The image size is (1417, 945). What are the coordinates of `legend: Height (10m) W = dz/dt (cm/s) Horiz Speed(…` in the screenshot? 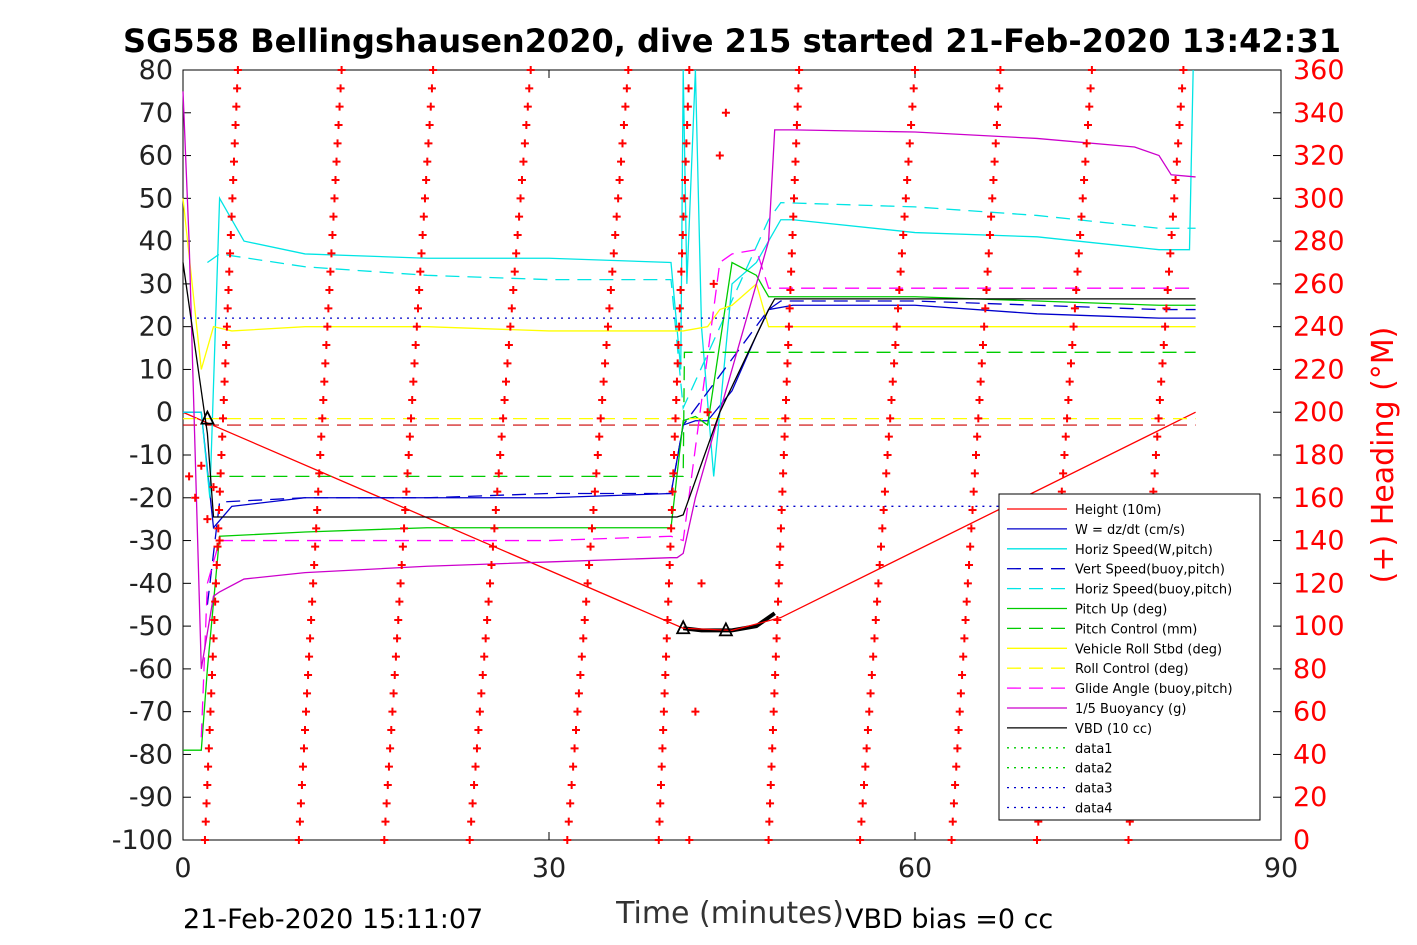 It's located at (1129, 657).